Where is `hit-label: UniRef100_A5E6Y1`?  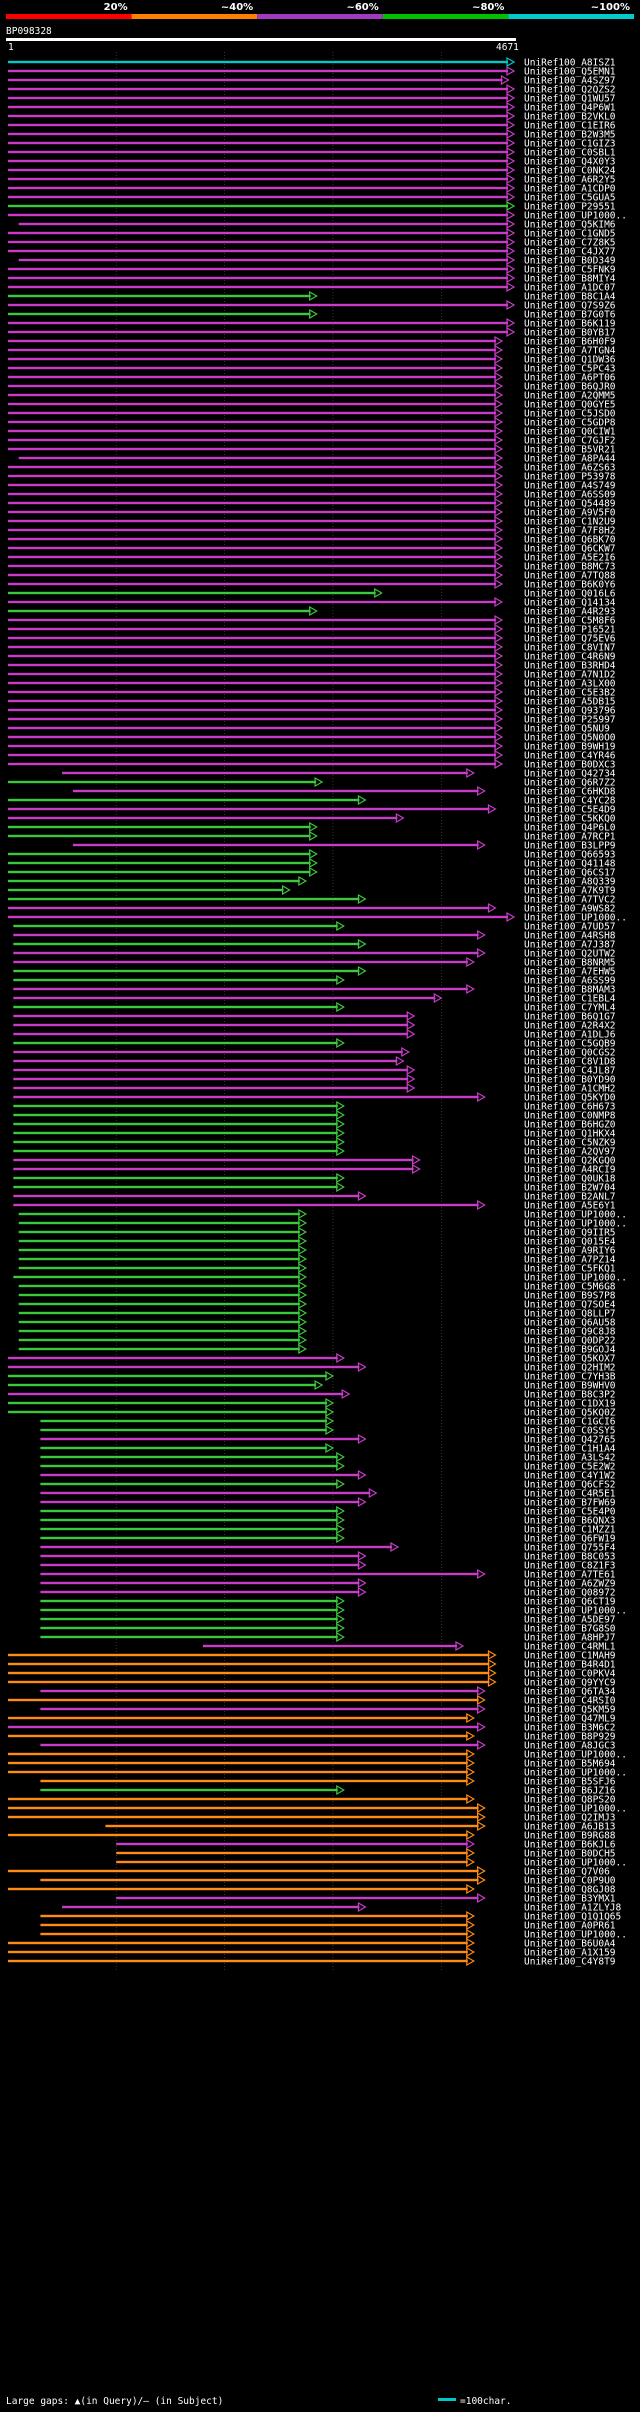 hit-label: UniRef100_A5E6Y1 is located at coordinates (570, 1205).